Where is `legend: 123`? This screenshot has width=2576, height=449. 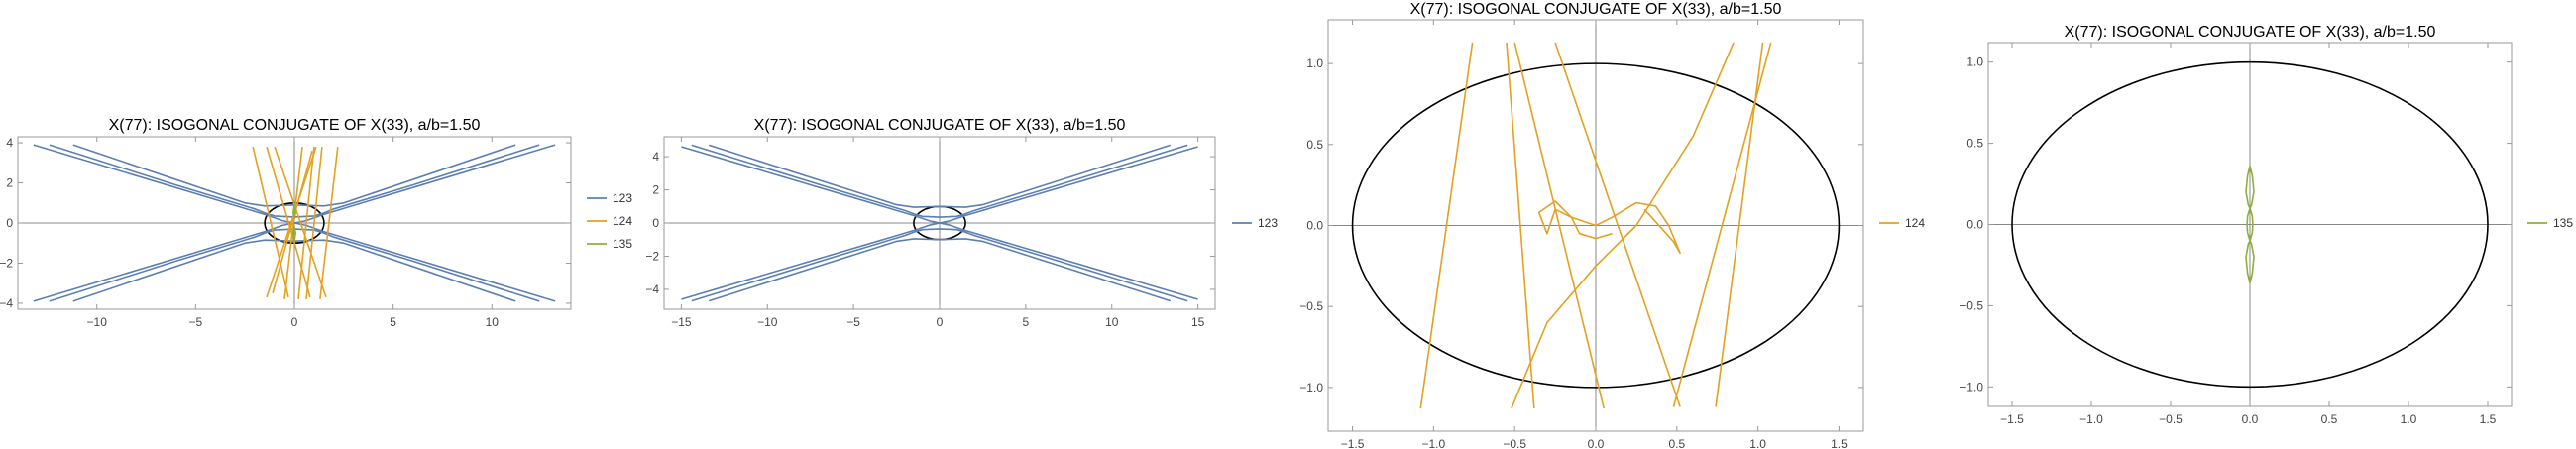
legend: 123 is located at coordinates (1255, 223).